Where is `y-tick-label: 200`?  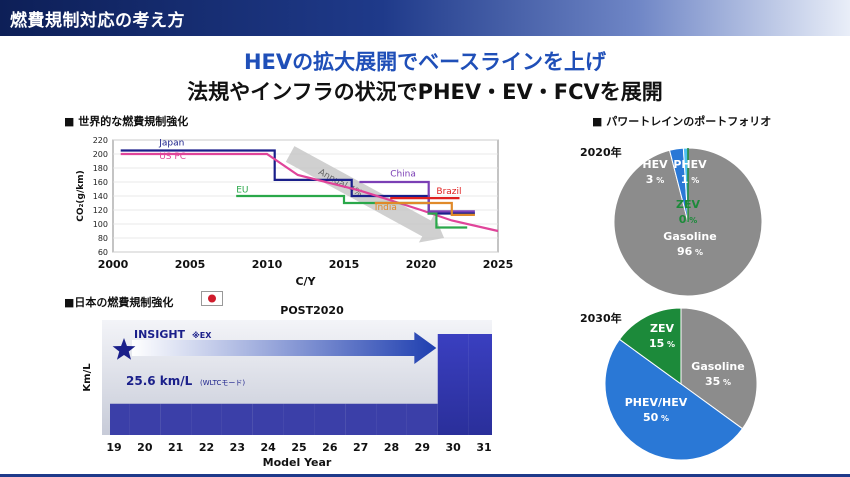
y-tick-label: 200 is located at coordinates (100, 154).